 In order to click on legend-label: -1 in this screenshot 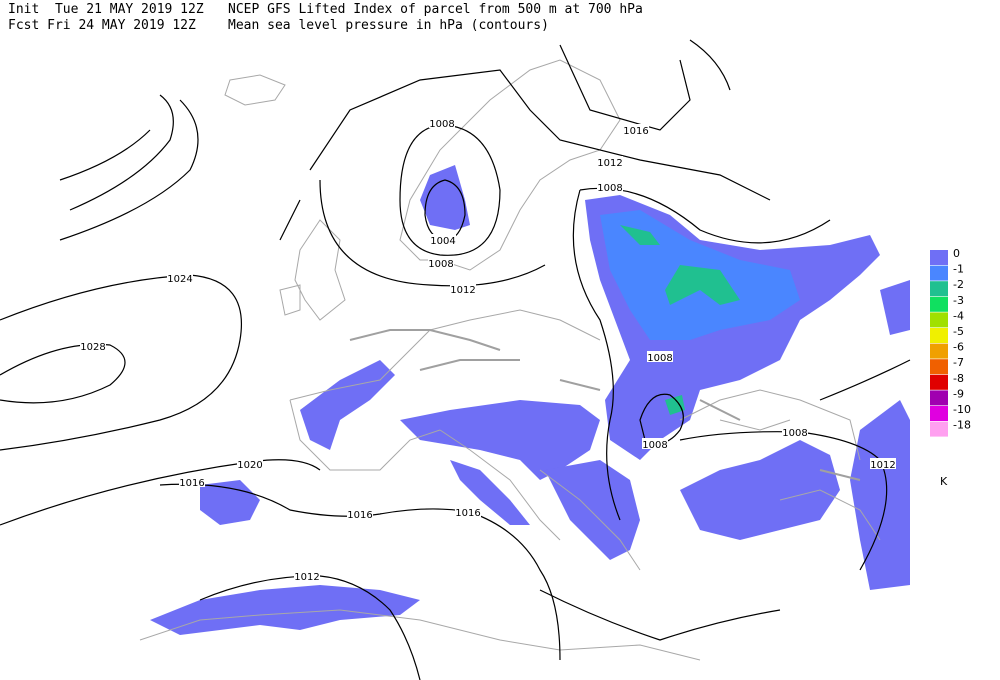, I will do `click(958, 269)`.